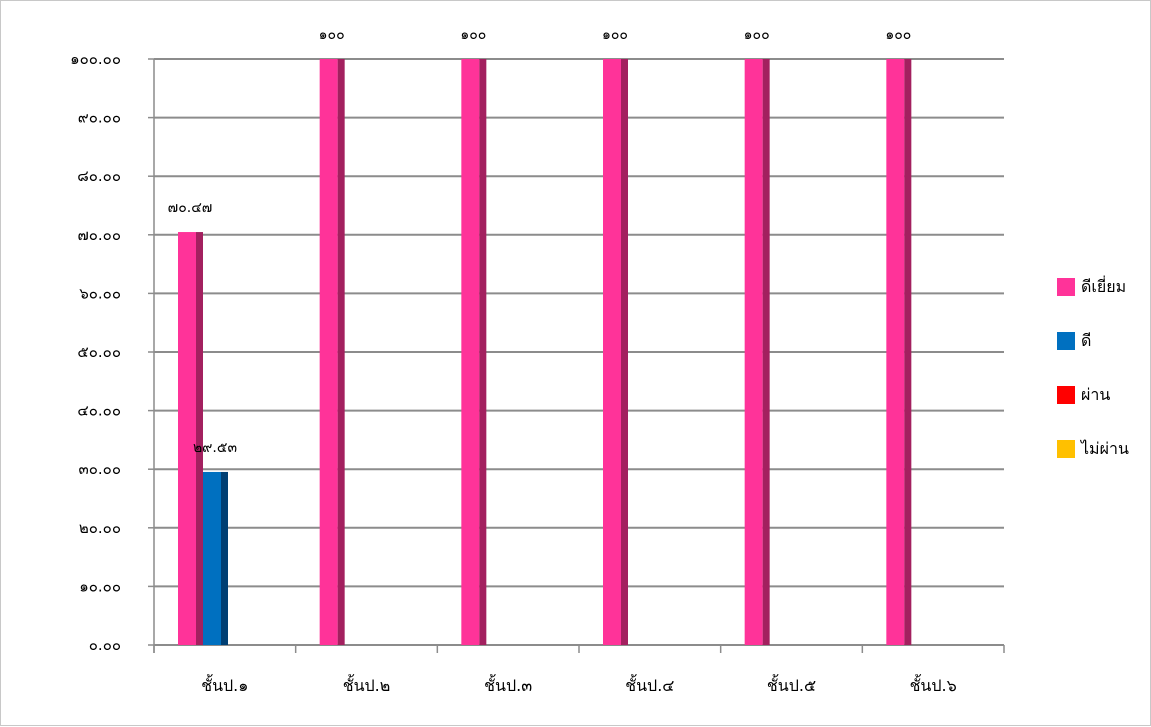 The image size is (1151, 727). Describe the element at coordinates (99, 118) in the screenshot. I see `y-tick-label: ๙๐.๐๐` at that location.